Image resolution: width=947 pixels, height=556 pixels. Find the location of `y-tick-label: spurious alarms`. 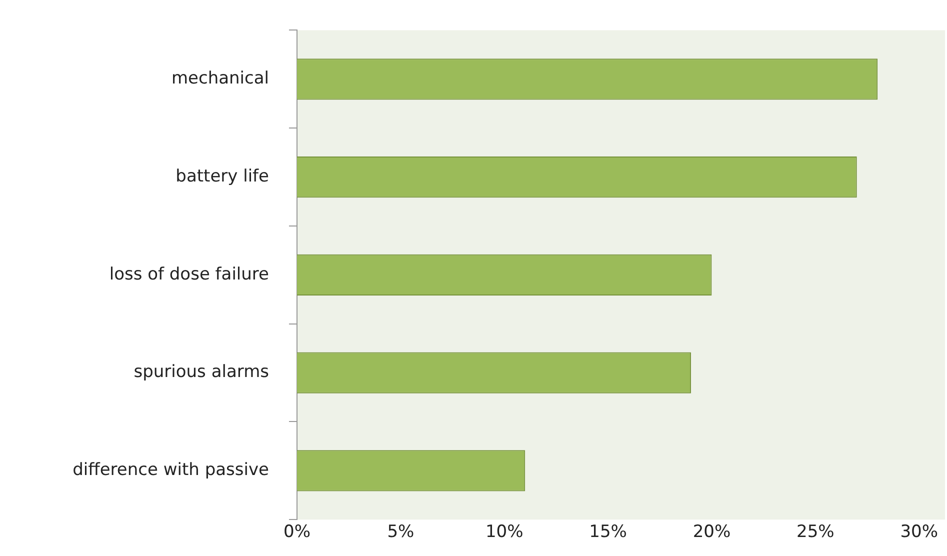

y-tick-label: spurious alarms is located at coordinates (202, 372).